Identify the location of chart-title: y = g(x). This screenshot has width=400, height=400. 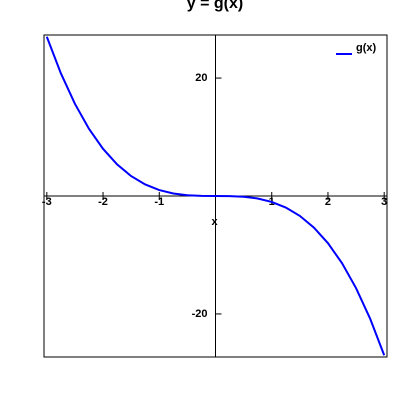
(215, 6).